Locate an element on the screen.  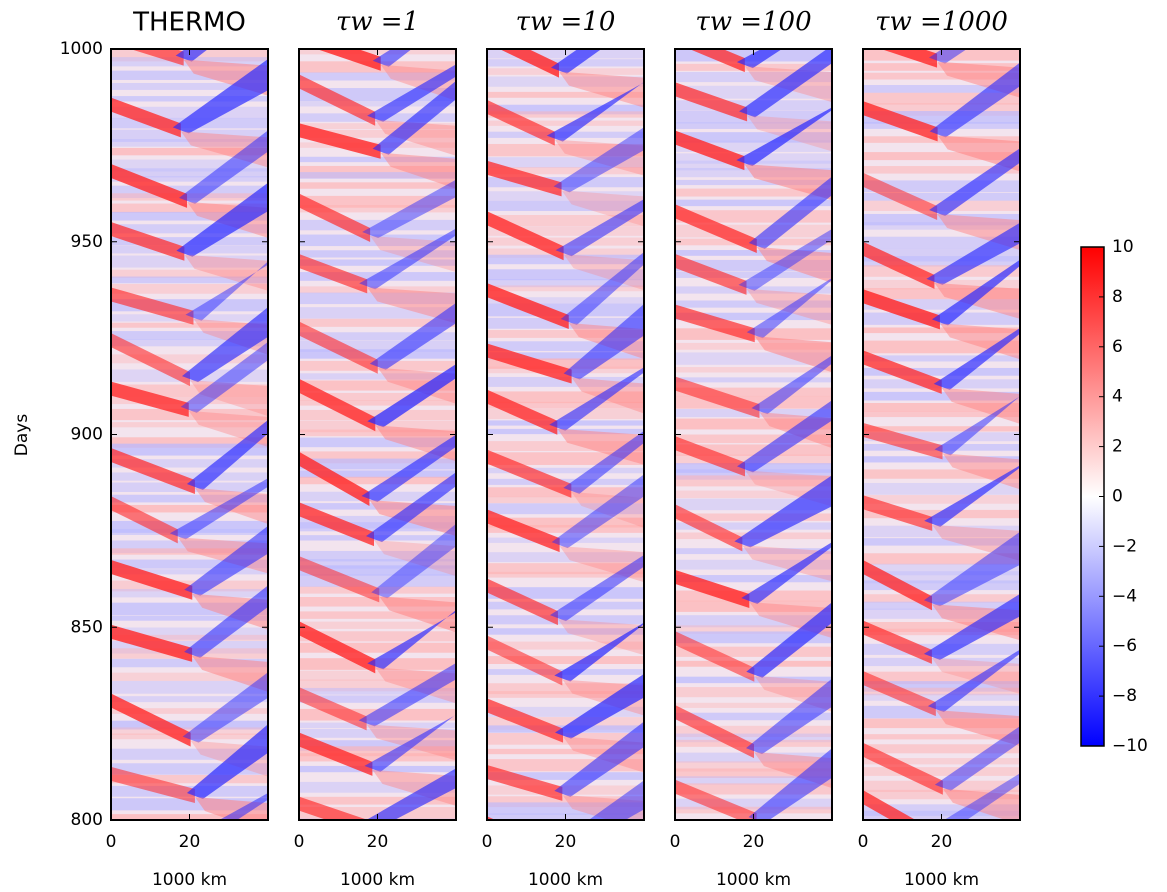
colorbar-tick-label: −4 is located at coordinates (1124, 596).